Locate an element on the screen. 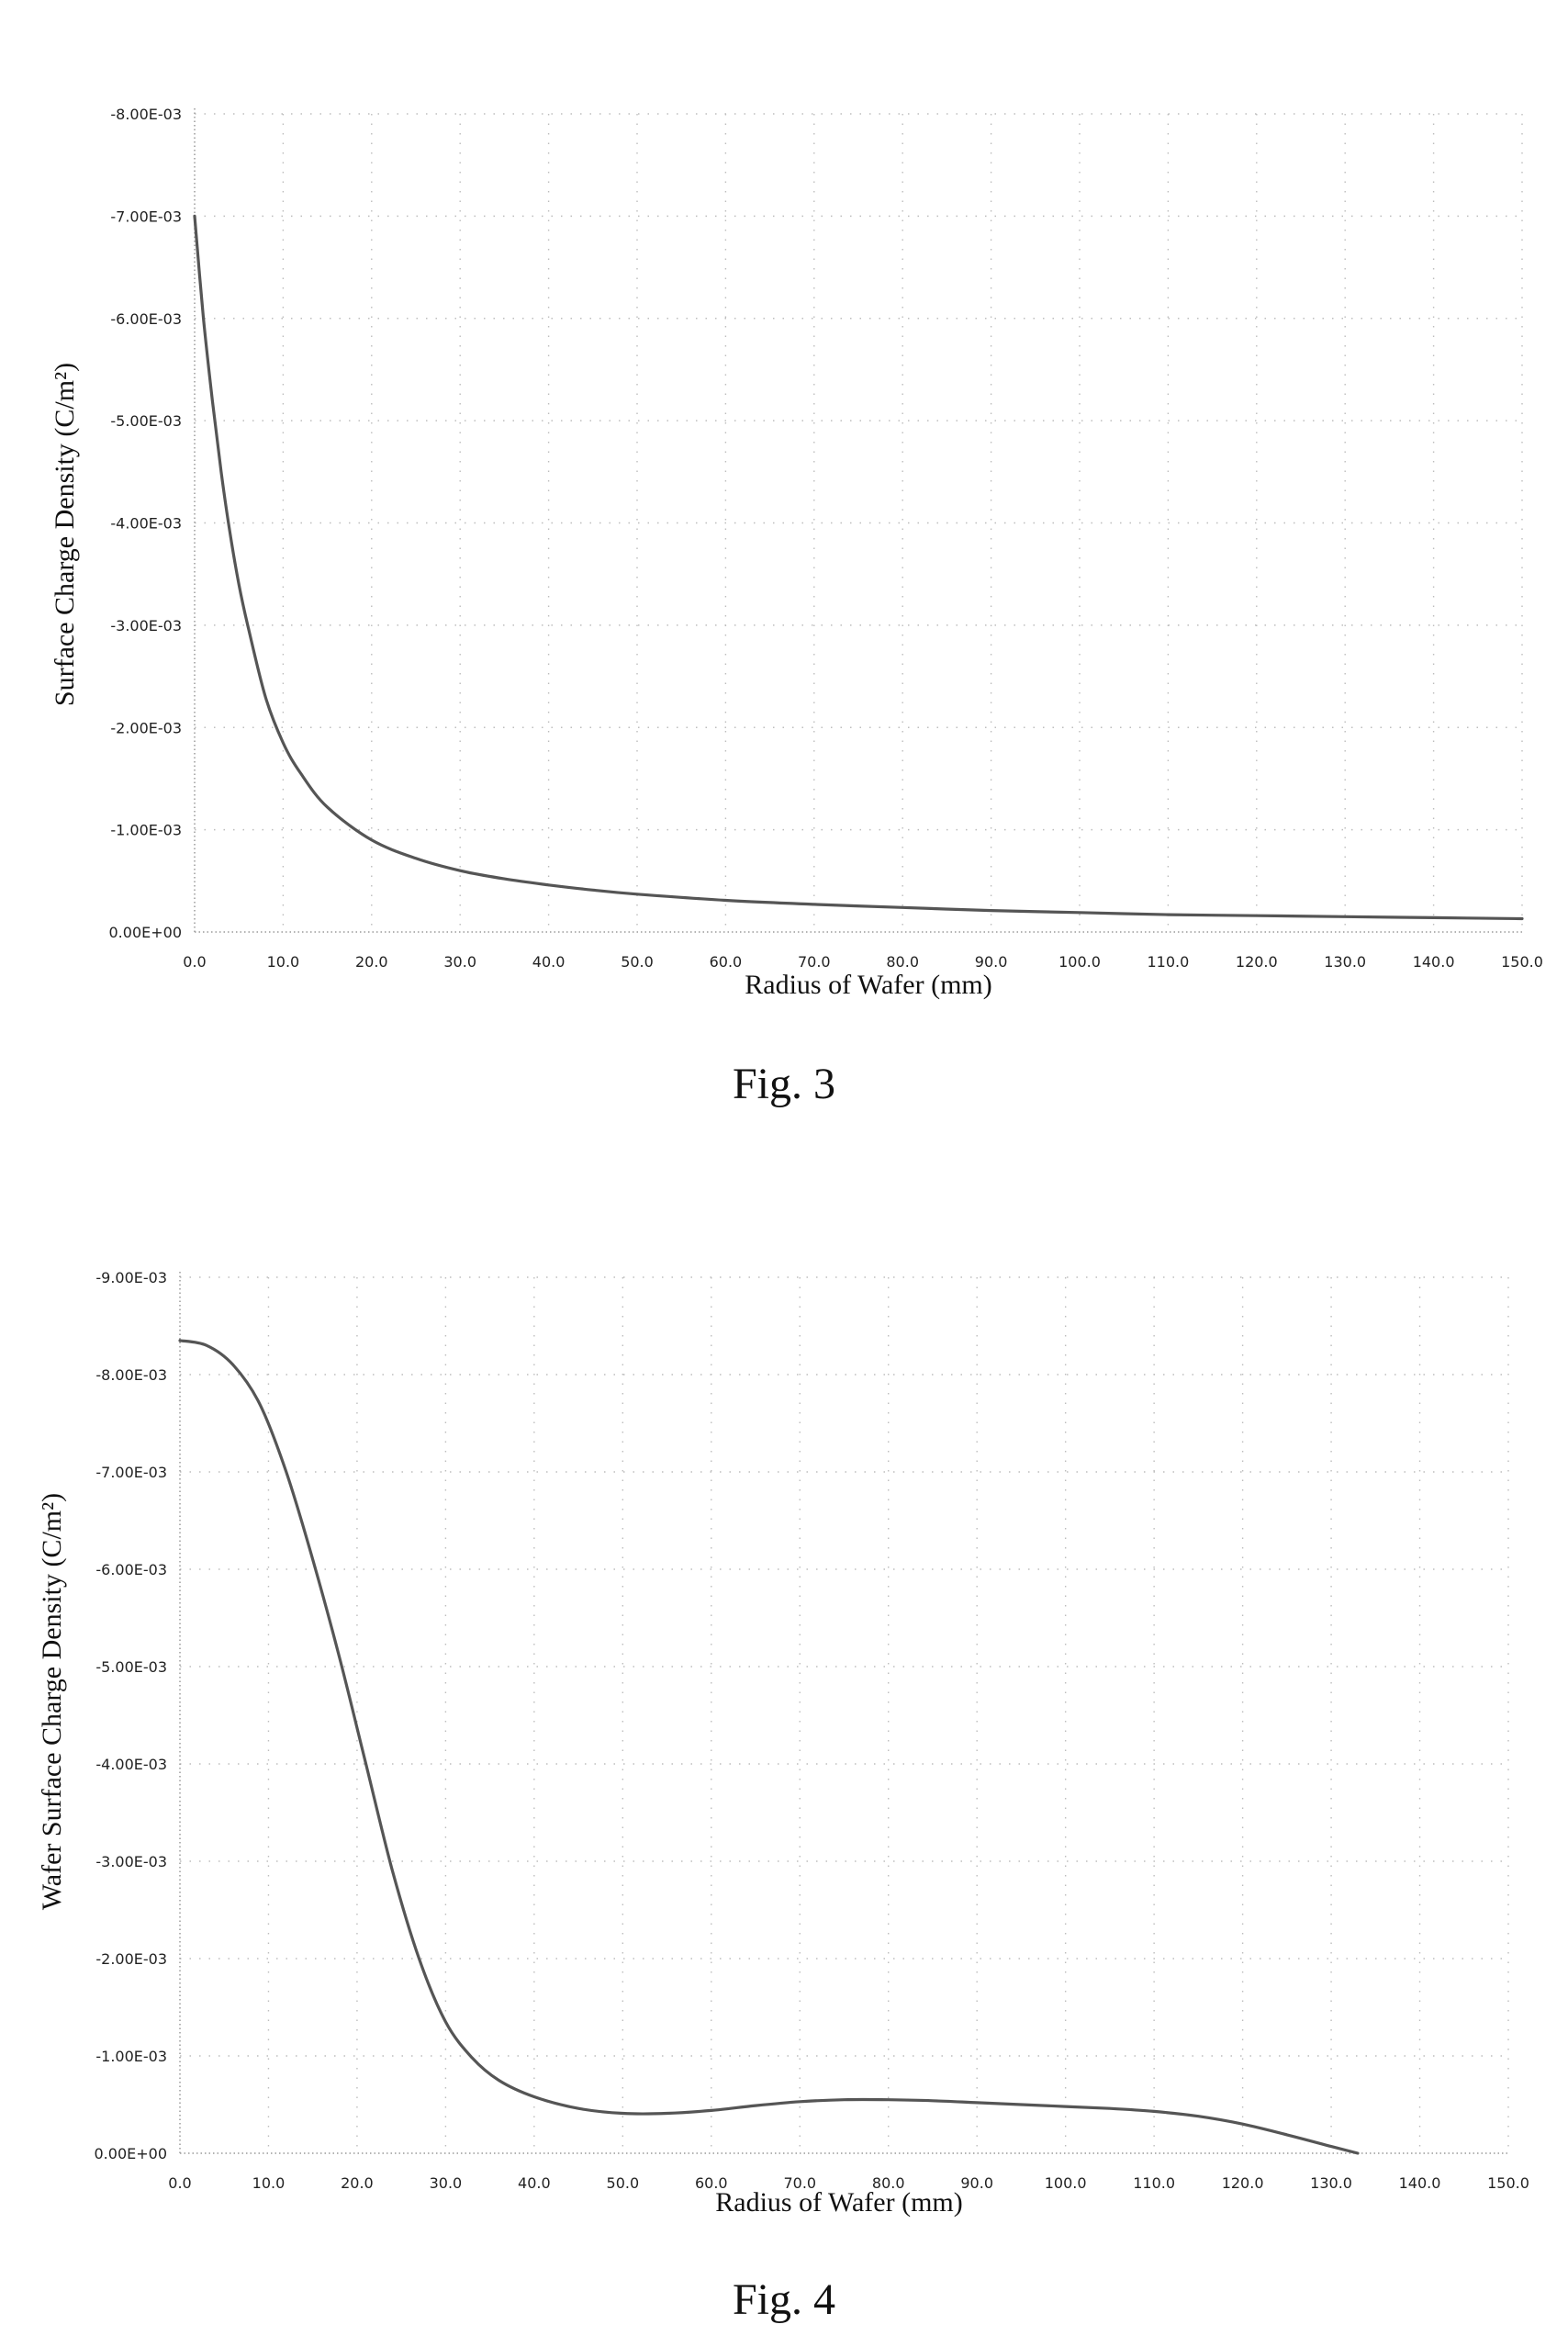  y-tick-label-fig-3: -8.00E-03 is located at coordinates (146, 114).